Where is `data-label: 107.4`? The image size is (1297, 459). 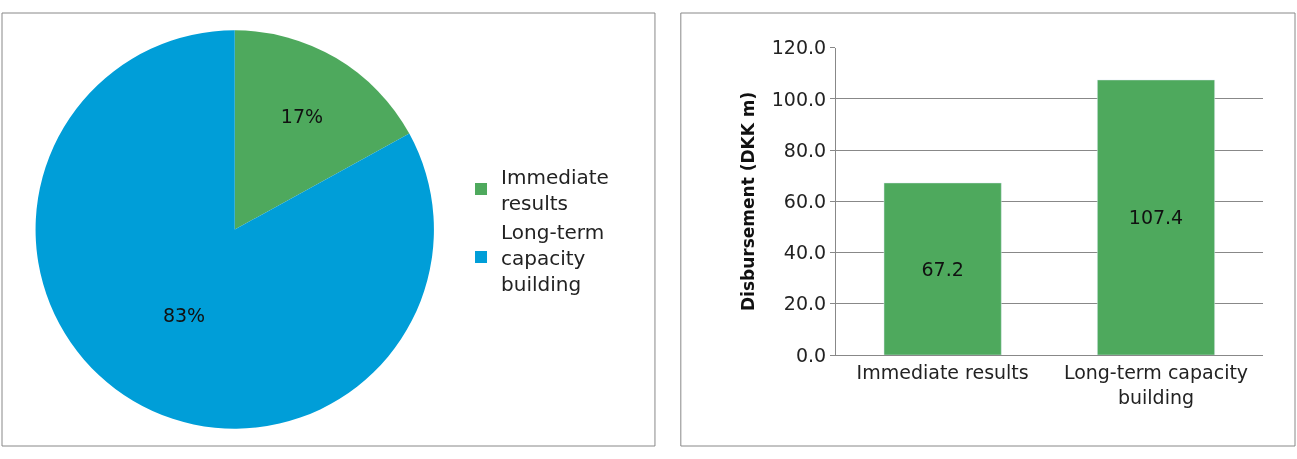
data-label: 107.4 is located at coordinates (1156, 217).